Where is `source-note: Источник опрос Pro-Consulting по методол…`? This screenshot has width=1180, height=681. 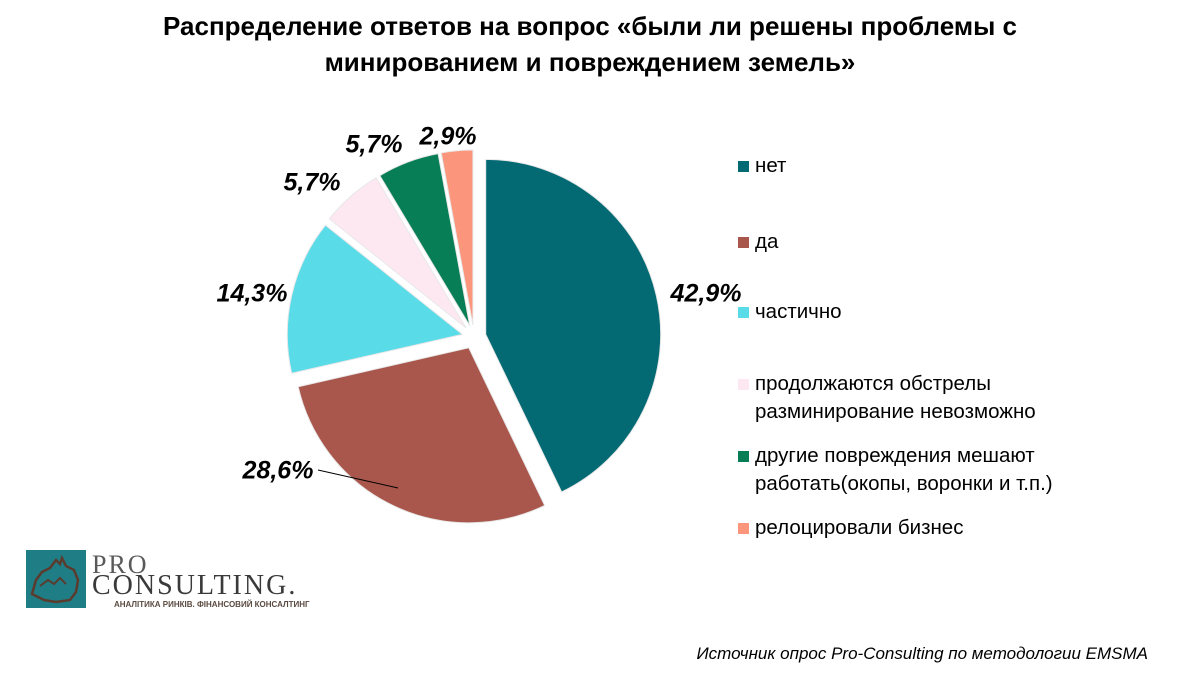 source-note: Источник опрос Pro-Consulting по методол… is located at coordinates (922, 653).